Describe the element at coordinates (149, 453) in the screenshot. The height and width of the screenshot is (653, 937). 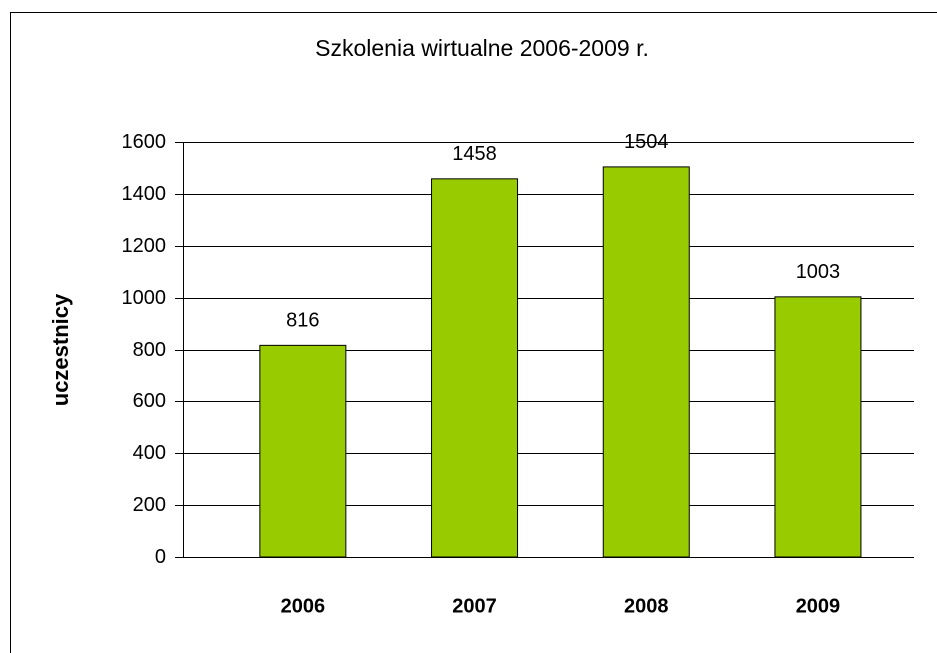
I see `y-tick-label: 400` at that location.